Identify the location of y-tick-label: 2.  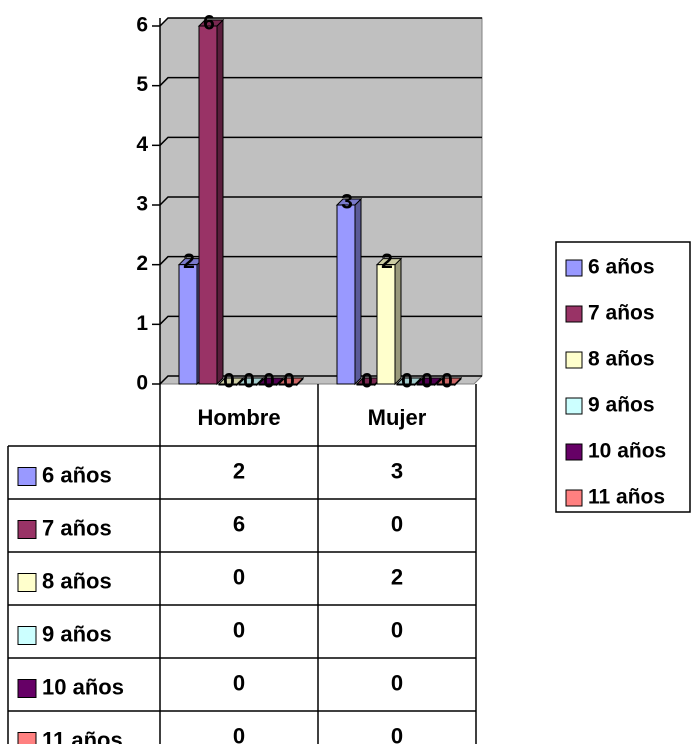
(142, 263).